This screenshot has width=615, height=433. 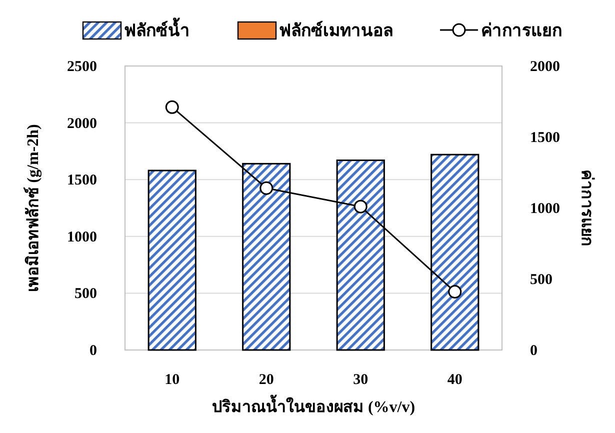 What do you see at coordinates (360, 380) in the screenshot?
I see `x-tick-label: 30` at bounding box center [360, 380].